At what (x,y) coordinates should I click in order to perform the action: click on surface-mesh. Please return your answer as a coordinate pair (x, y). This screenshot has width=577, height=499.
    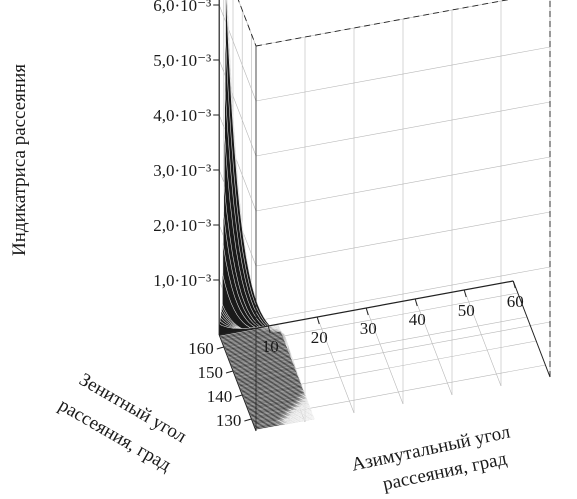
    Looking at the image, I should click on (266, 215).